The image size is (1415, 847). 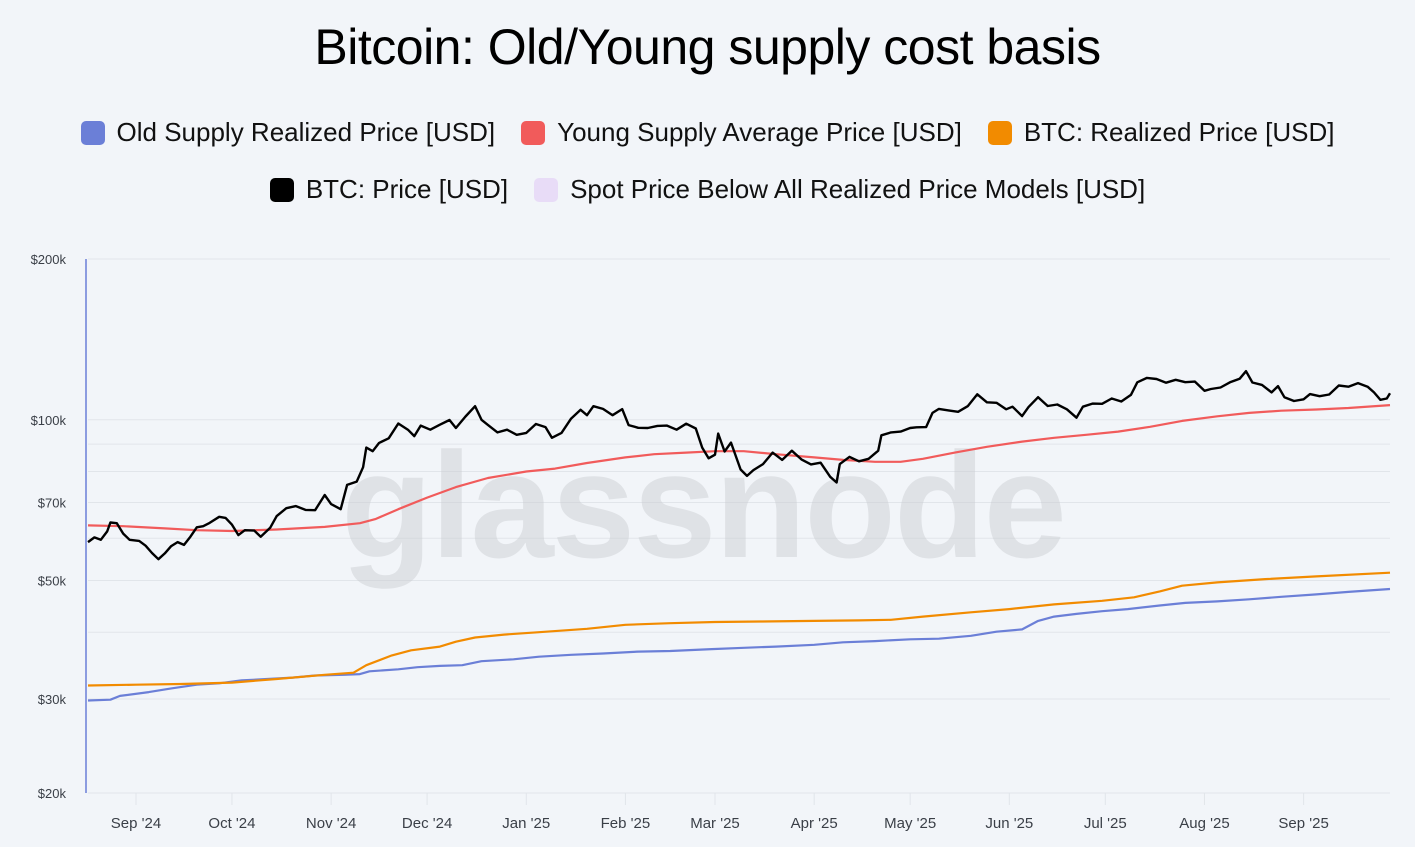 What do you see at coordinates (52, 502) in the screenshot?
I see `y-tick-label: $70k` at bounding box center [52, 502].